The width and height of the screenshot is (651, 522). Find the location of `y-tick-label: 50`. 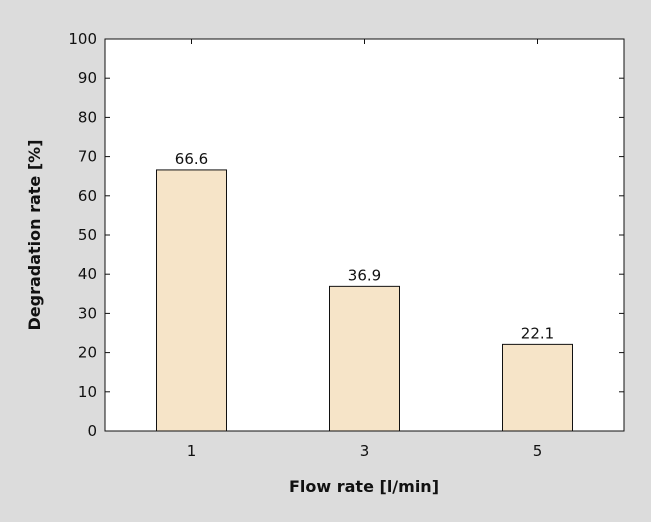

y-tick-label: 50 is located at coordinates (87, 235).